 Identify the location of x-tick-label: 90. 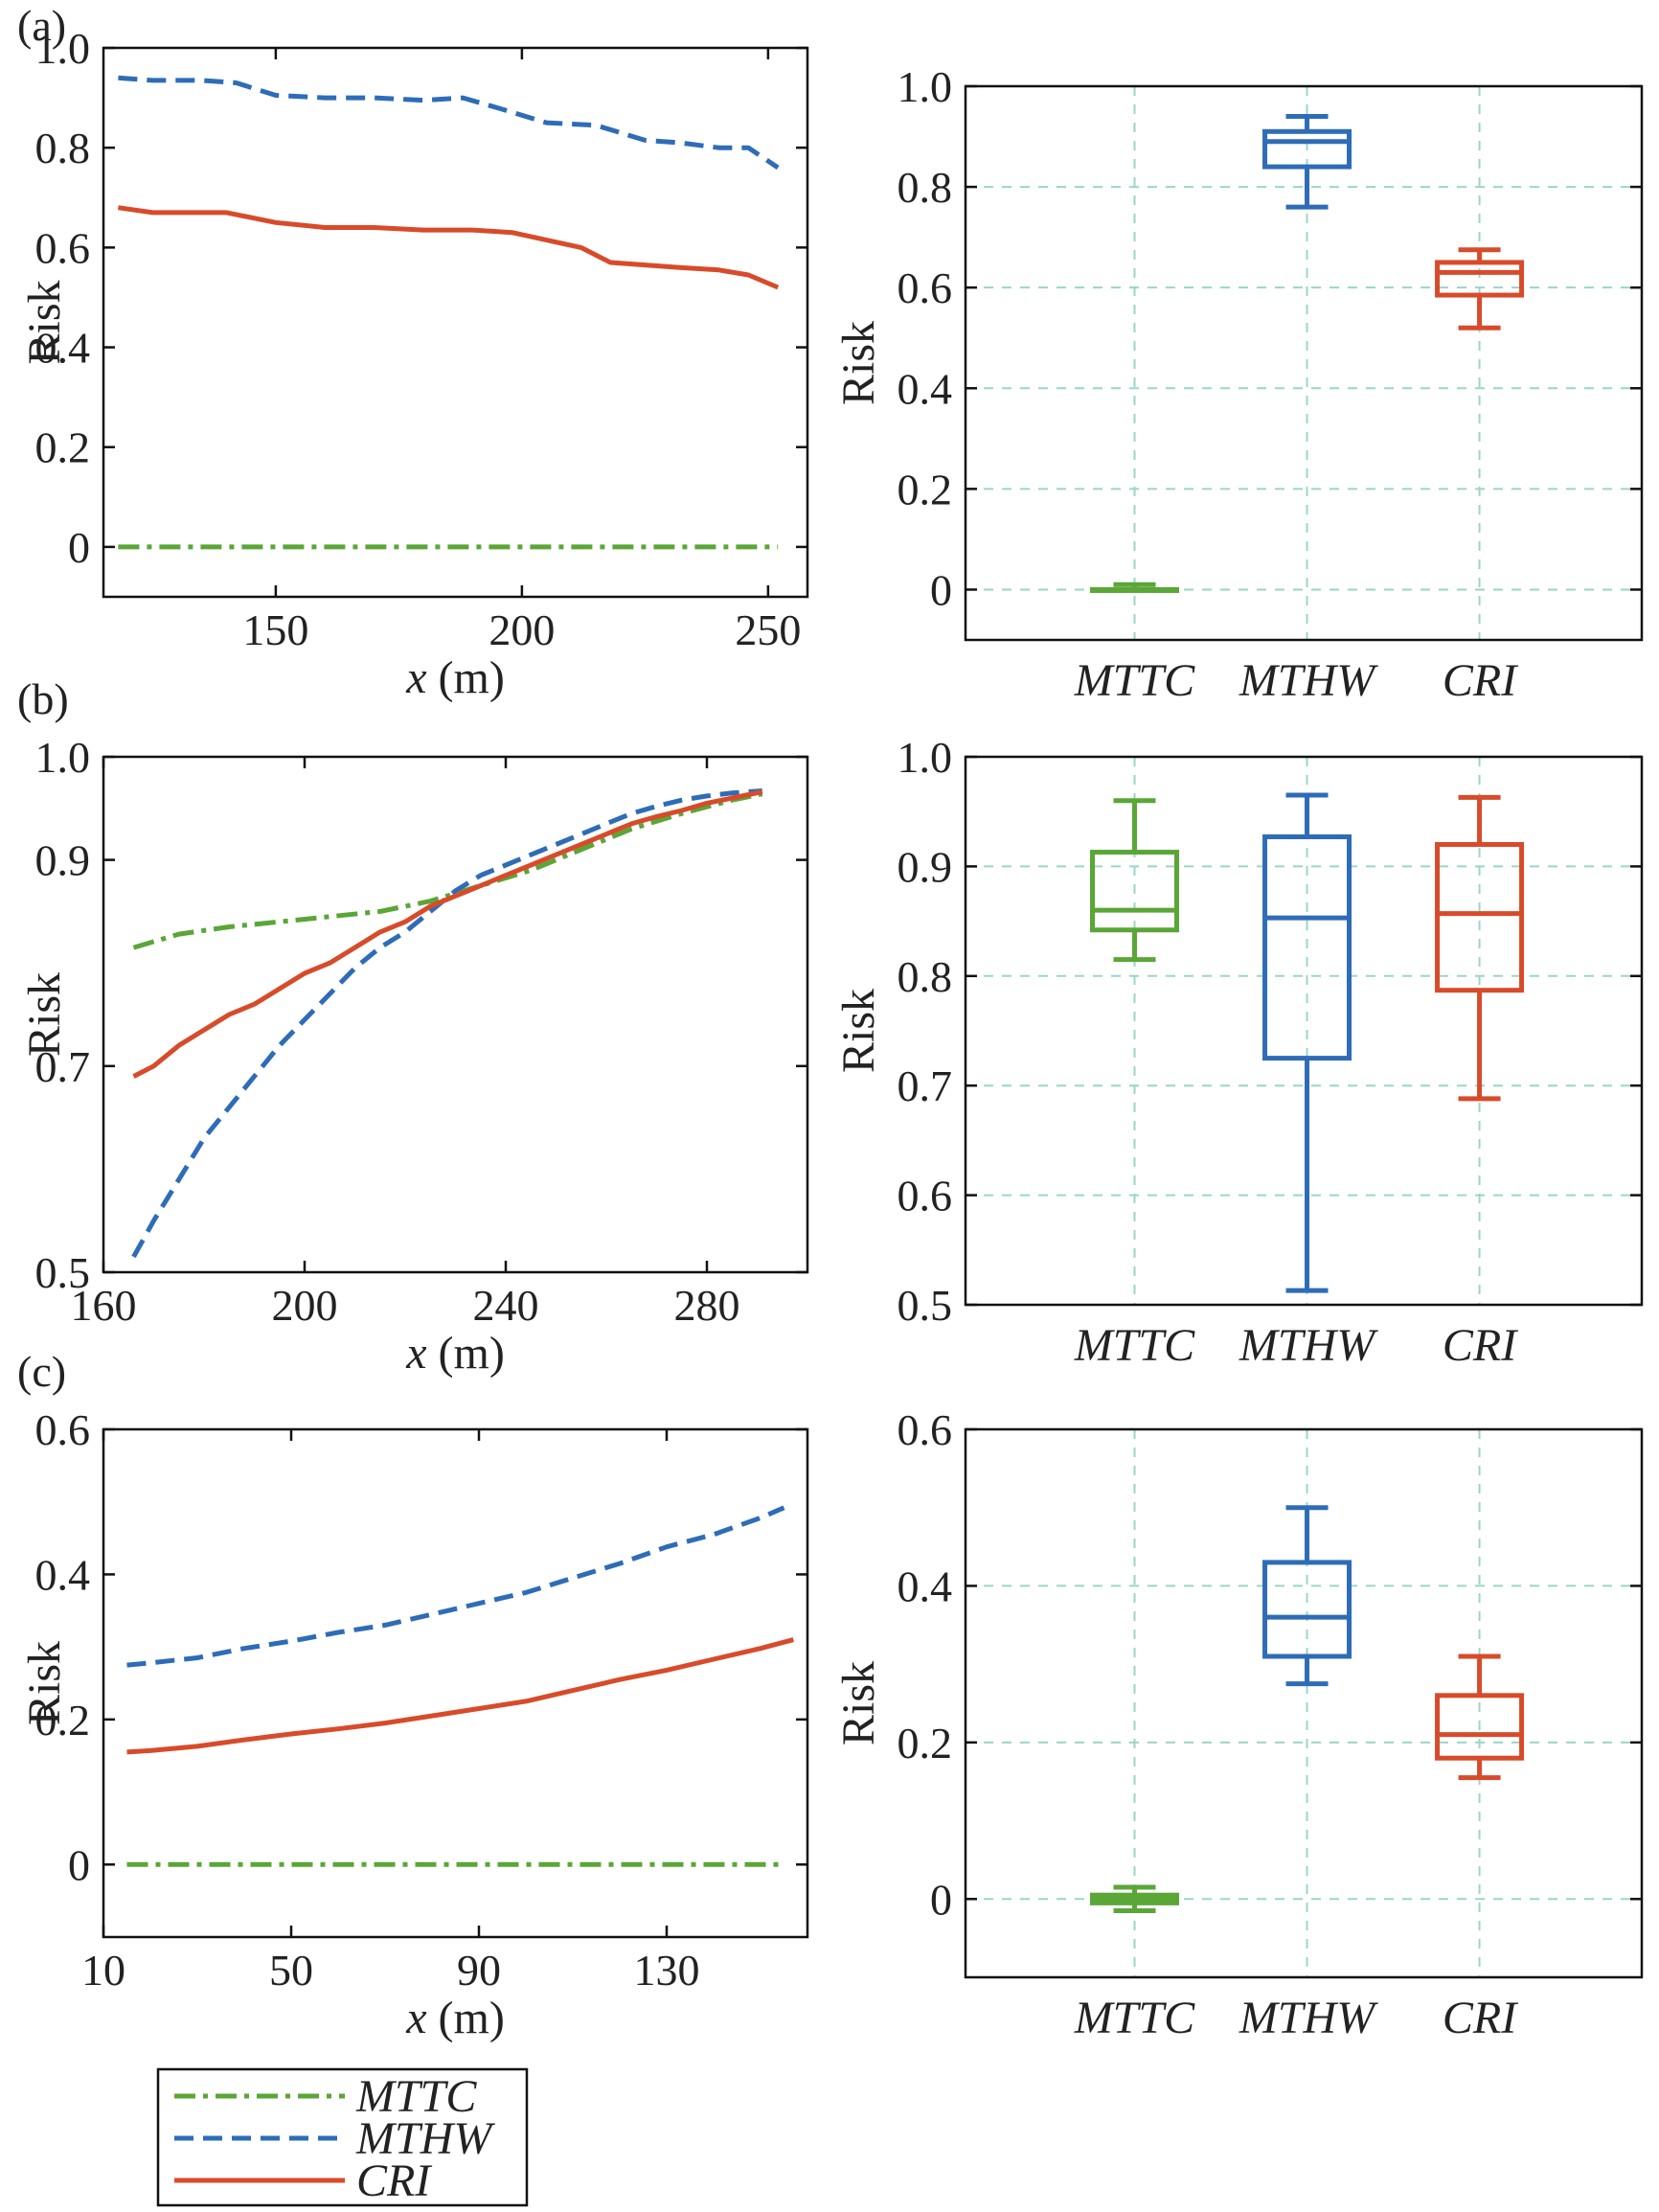
(479, 1970).